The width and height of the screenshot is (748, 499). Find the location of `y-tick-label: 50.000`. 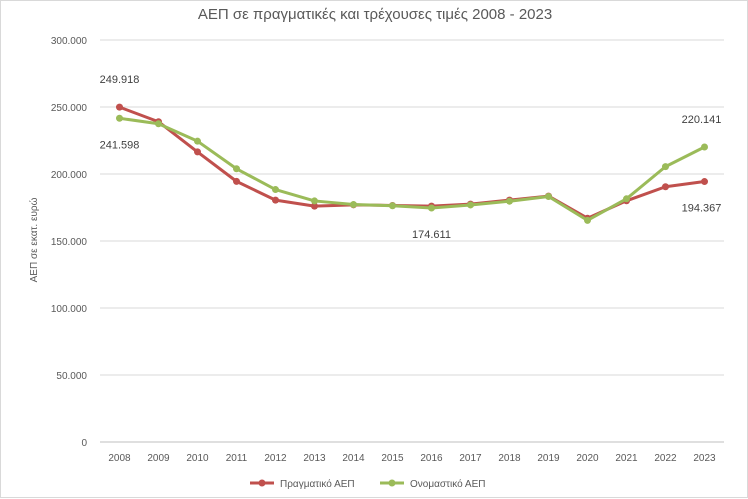

y-tick-label: 50.000 is located at coordinates (71, 376).